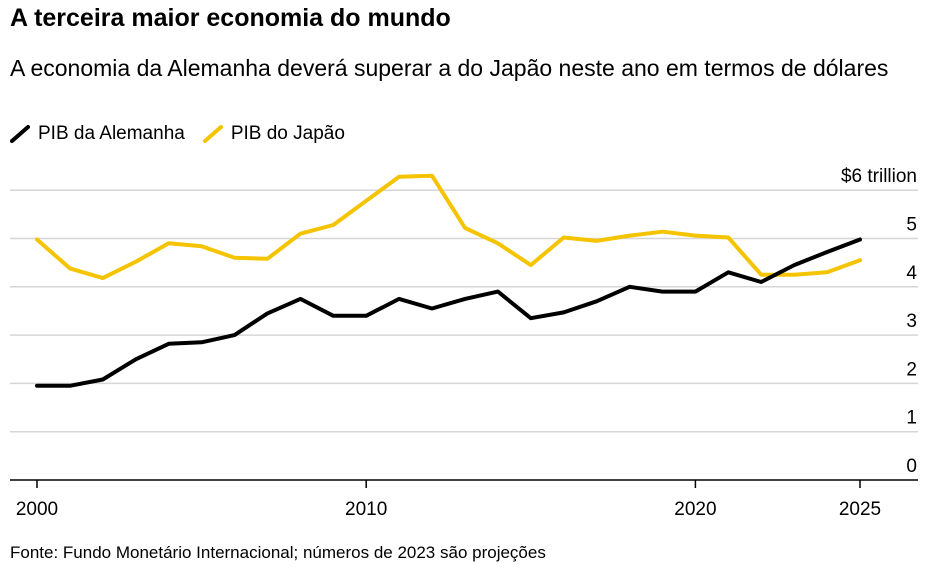 The width and height of the screenshot is (950, 580). I want to click on y-tick-label-6: $6 trillion, so click(879, 176).